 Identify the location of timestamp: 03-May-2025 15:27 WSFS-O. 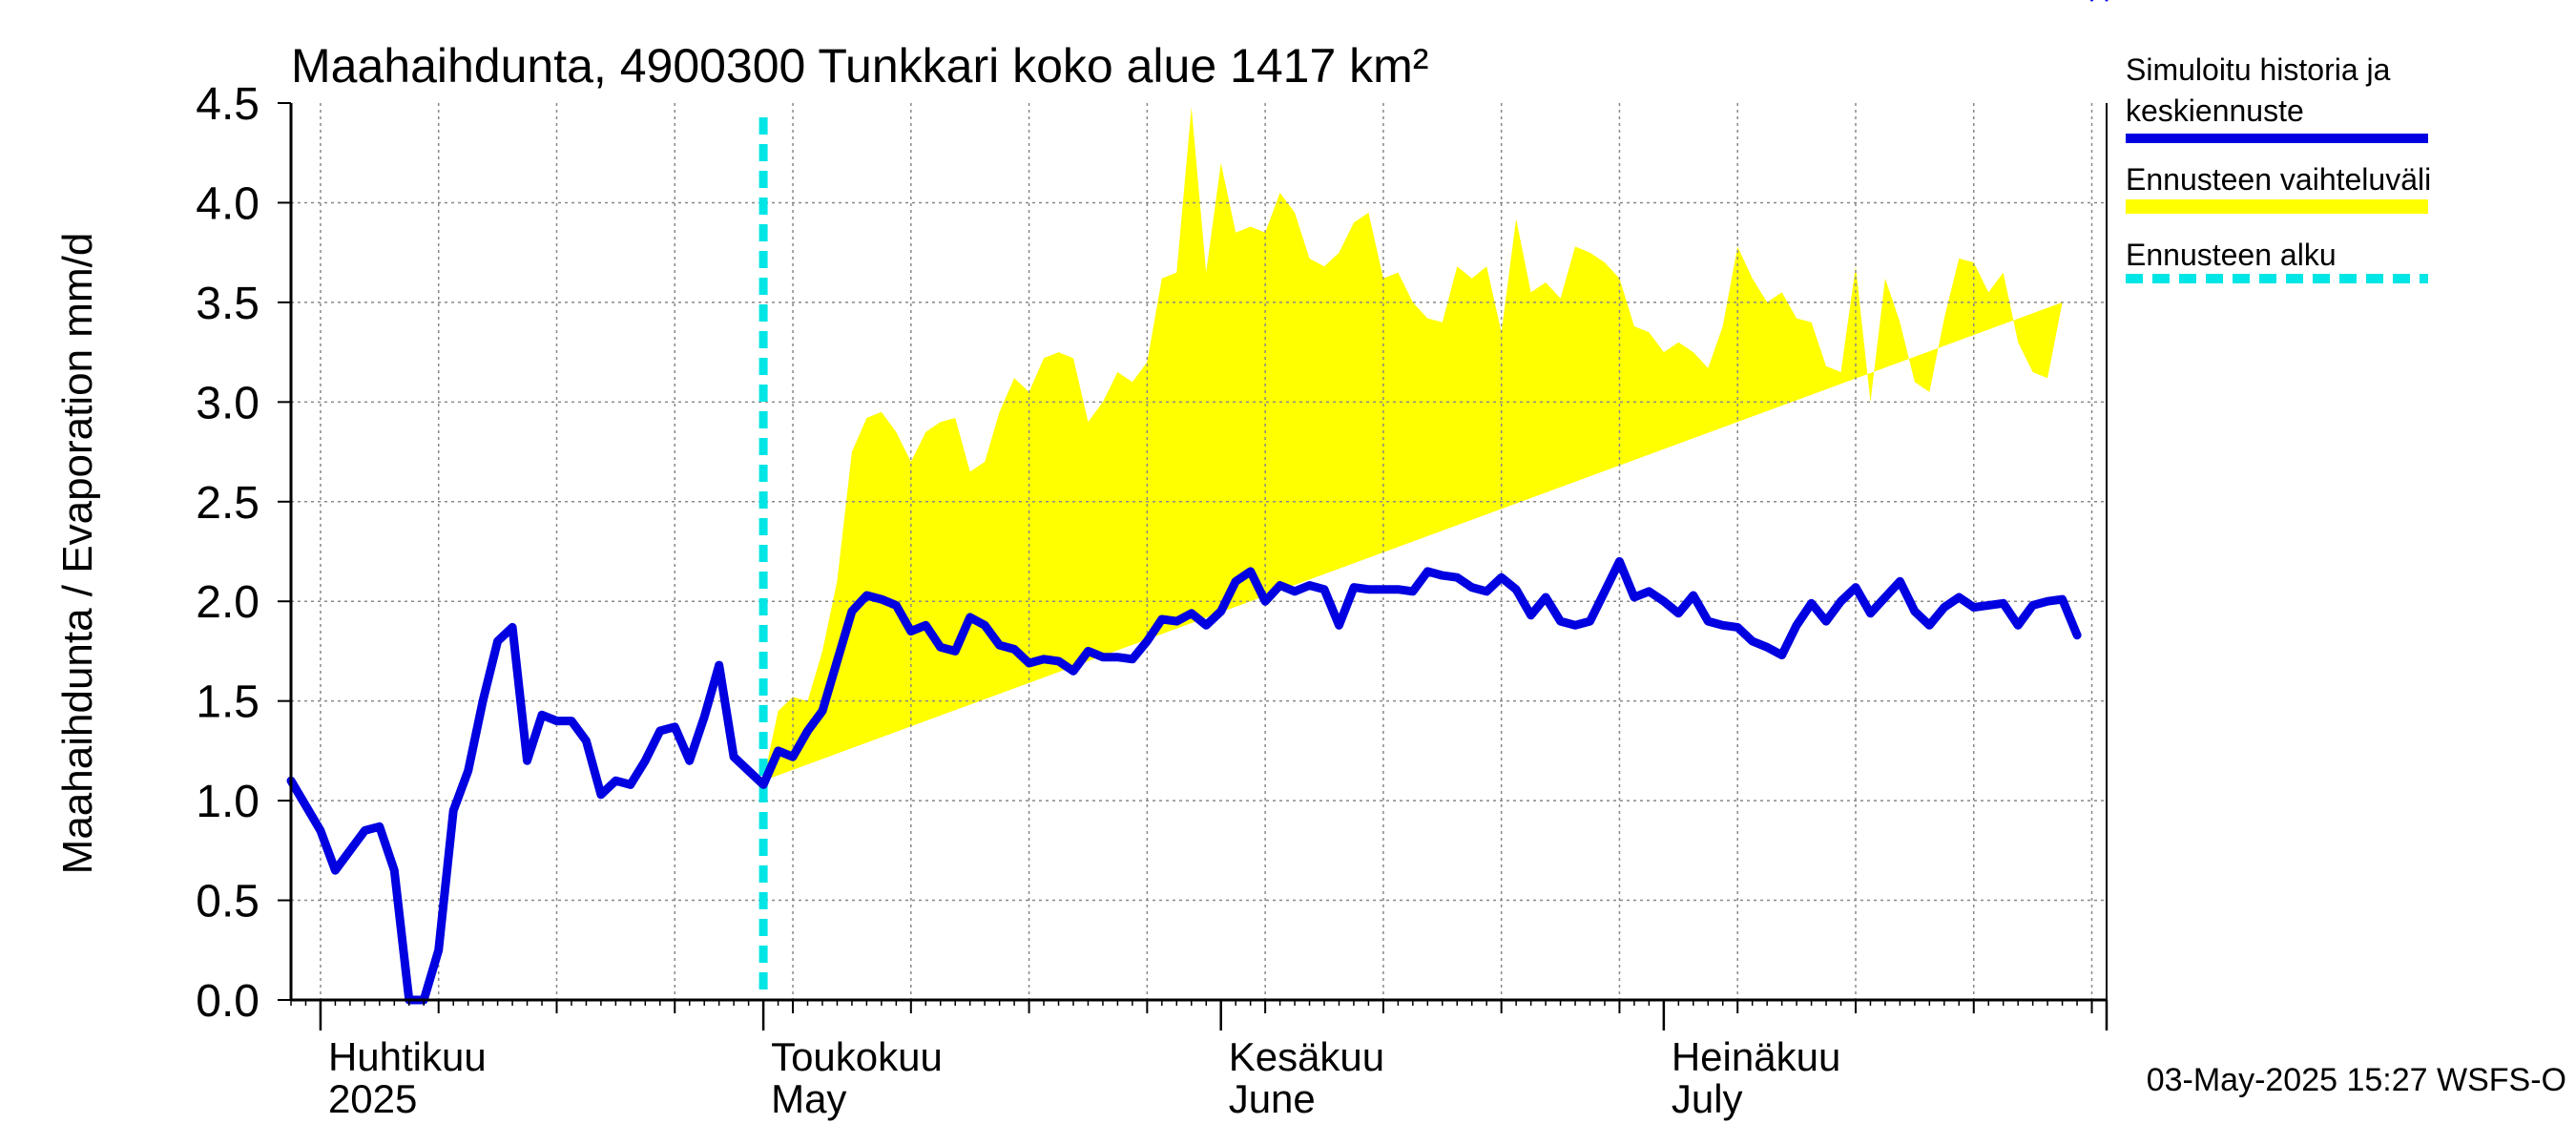
(2356, 1080).